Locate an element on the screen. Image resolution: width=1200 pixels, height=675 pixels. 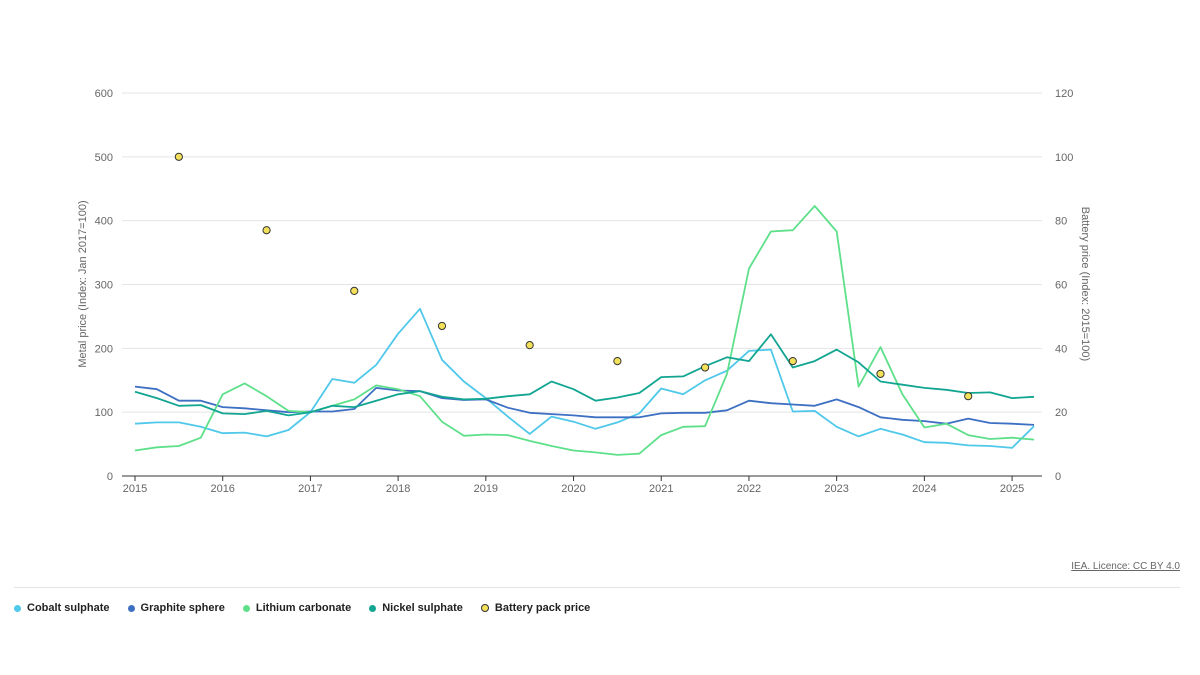
left-tick-label: 300 is located at coordinates (104, 286).